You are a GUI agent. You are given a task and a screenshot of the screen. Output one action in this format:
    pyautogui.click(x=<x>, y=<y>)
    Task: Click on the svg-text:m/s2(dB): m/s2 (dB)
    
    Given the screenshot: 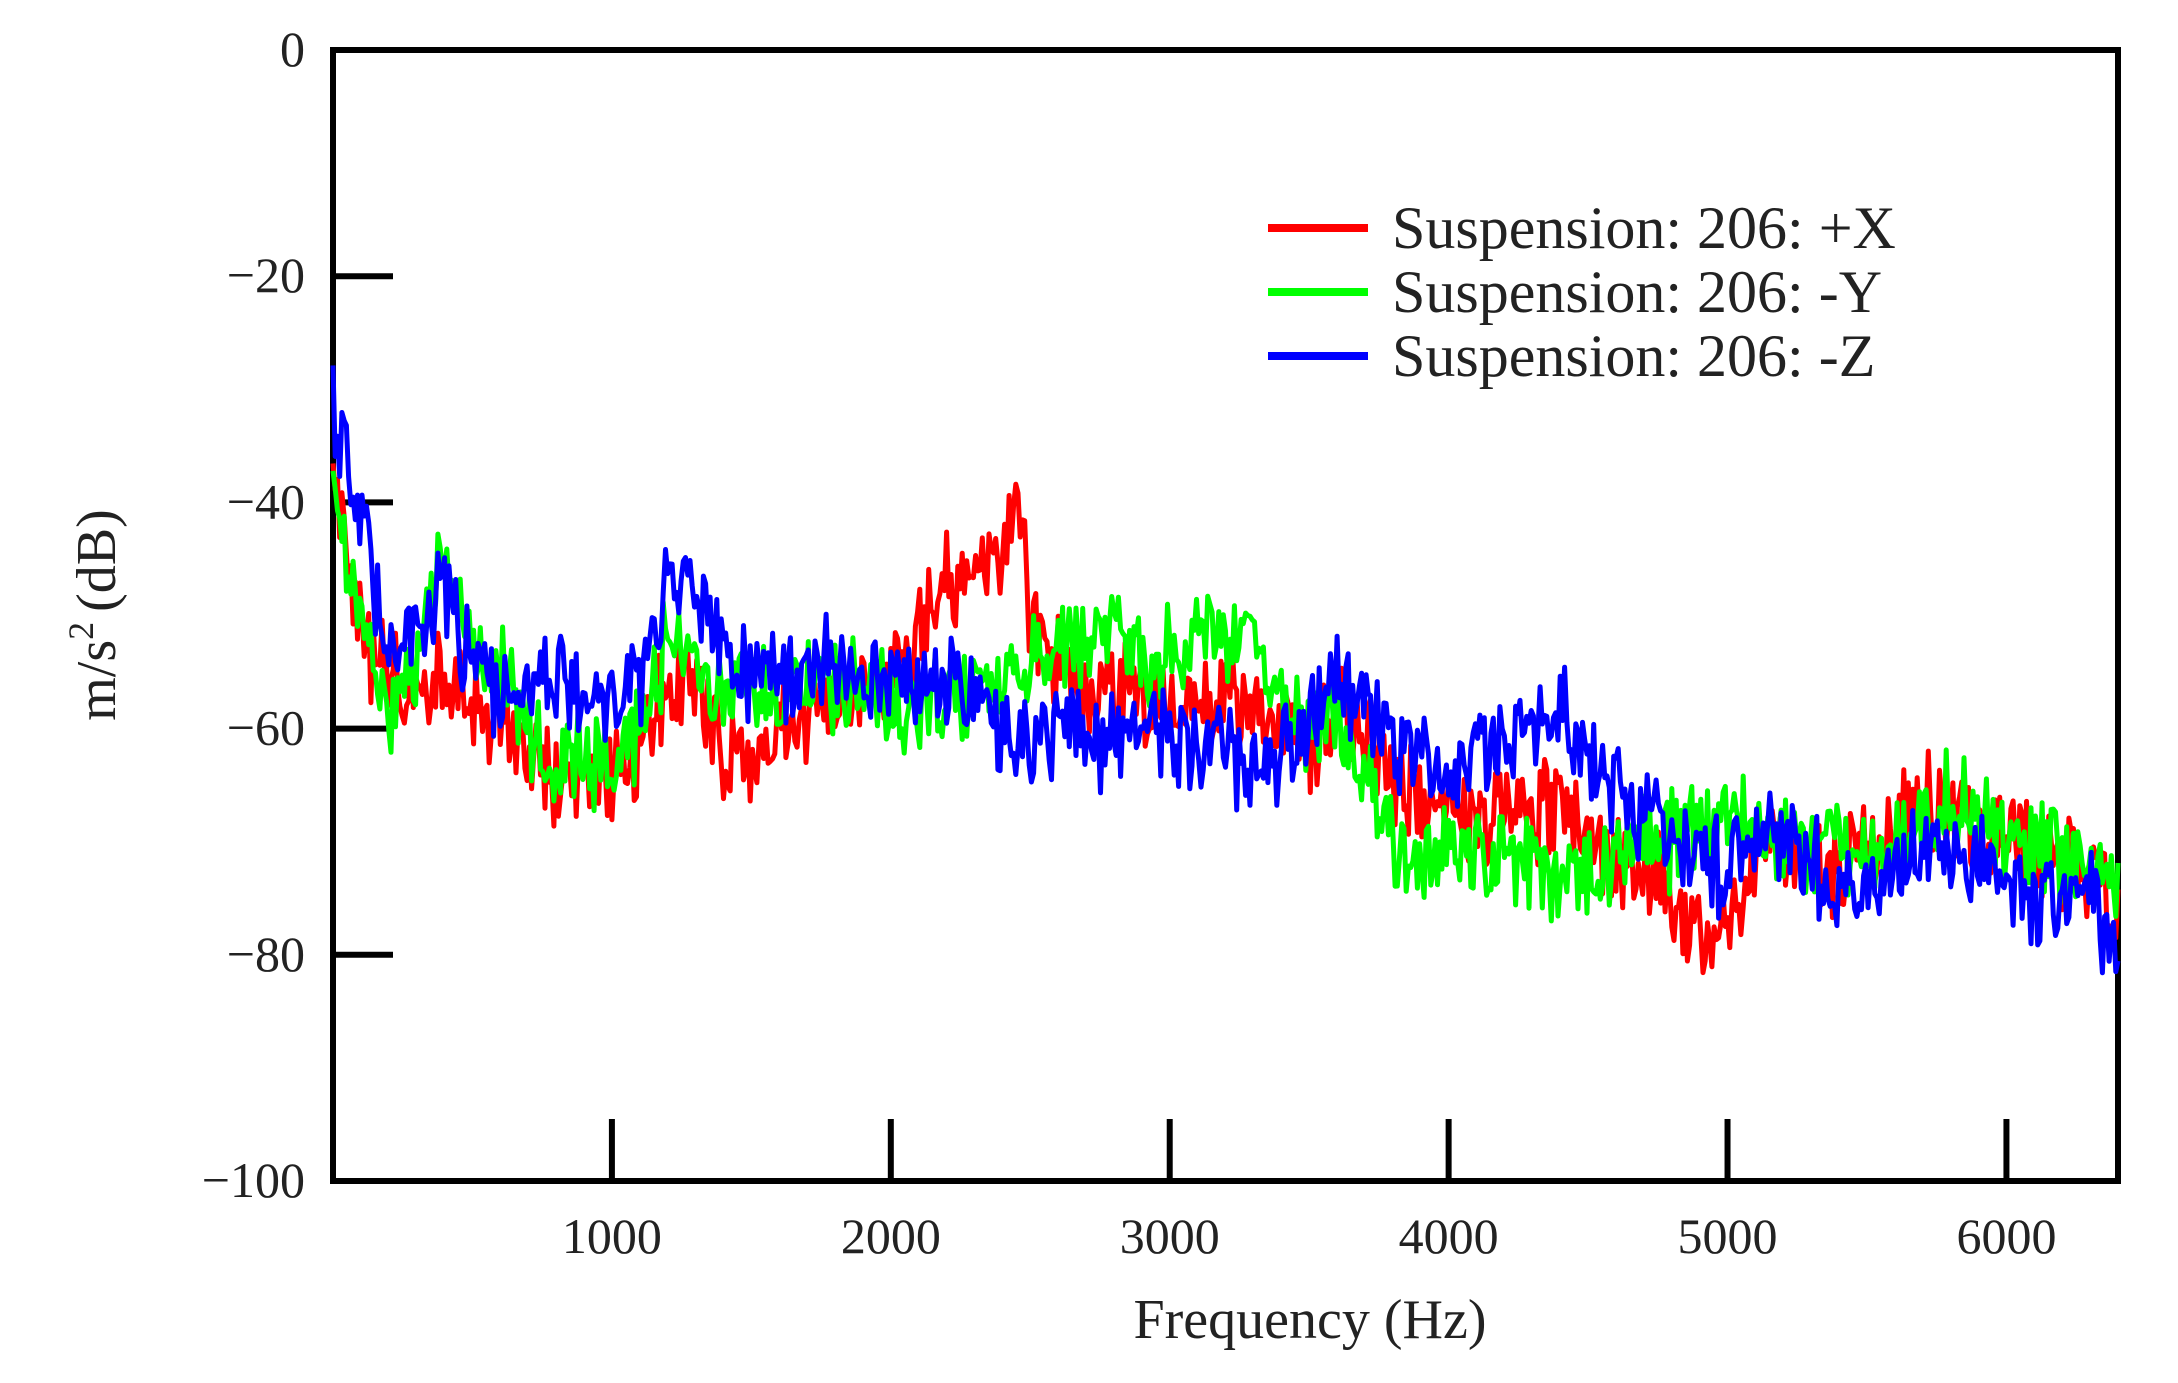 What is the action you would take?
    pyautogui.click(x=94, y=615)
    